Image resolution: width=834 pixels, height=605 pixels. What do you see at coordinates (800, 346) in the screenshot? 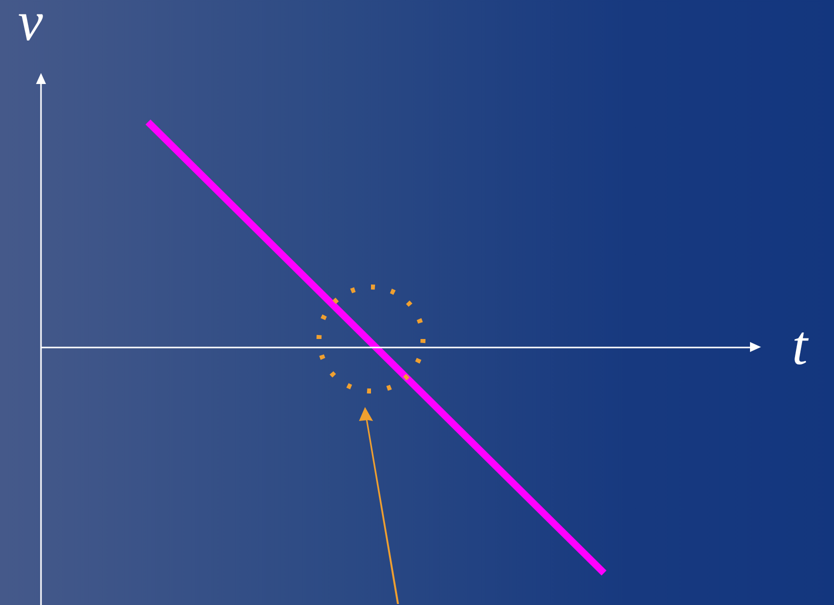
I see `x-axis-title: t` at bounding box center [800, 346].